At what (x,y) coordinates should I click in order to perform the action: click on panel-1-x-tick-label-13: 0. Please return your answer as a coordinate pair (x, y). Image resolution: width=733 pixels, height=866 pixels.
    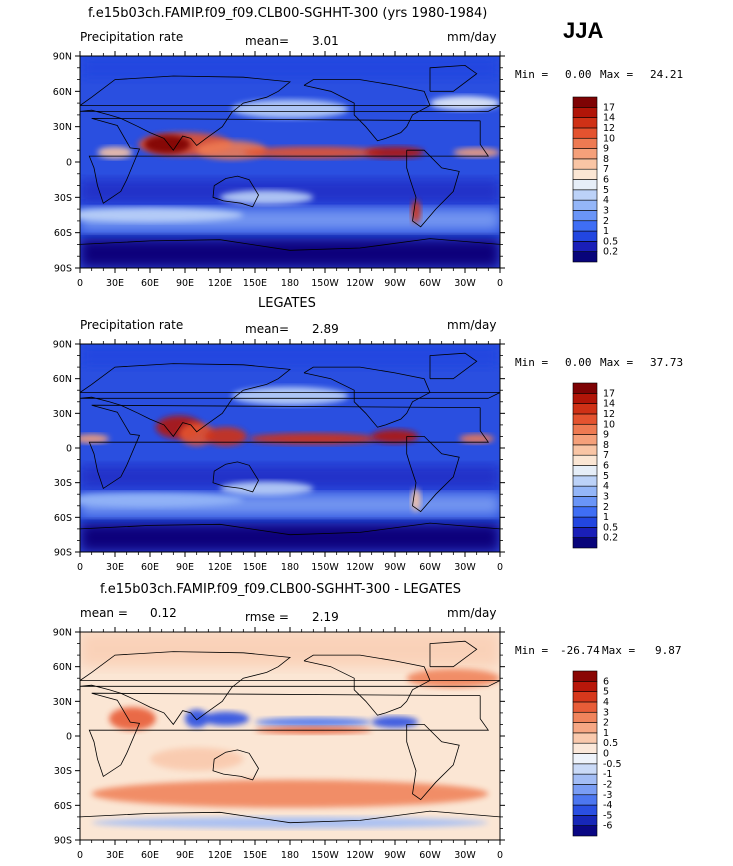
    Looking at the image, I should click on (500, 283).